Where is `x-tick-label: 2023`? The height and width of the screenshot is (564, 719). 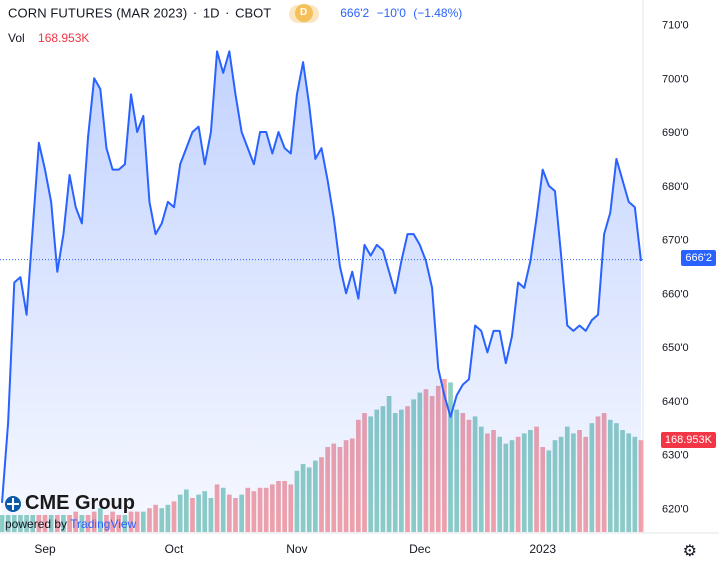
x-tick-label: 2023 is located at coordinates (542, 549).